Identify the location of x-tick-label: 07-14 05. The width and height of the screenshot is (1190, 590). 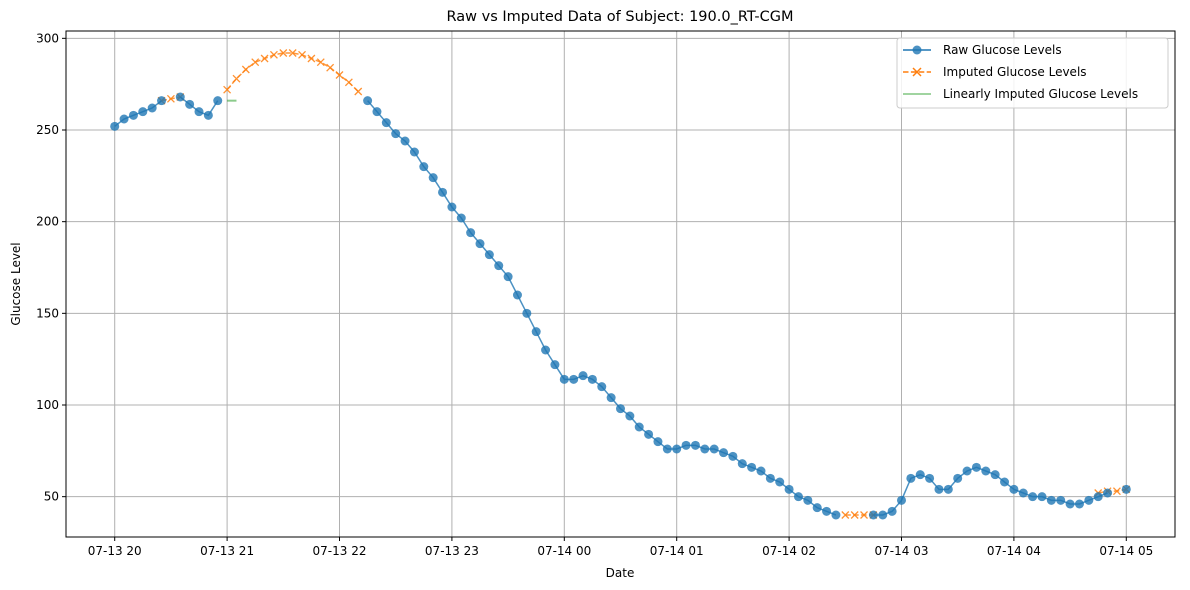
(1126, 551).